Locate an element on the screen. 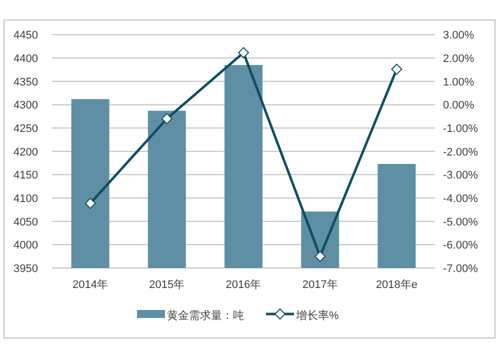  y-tick-label: 4050 is located at coordinates (26, 222).